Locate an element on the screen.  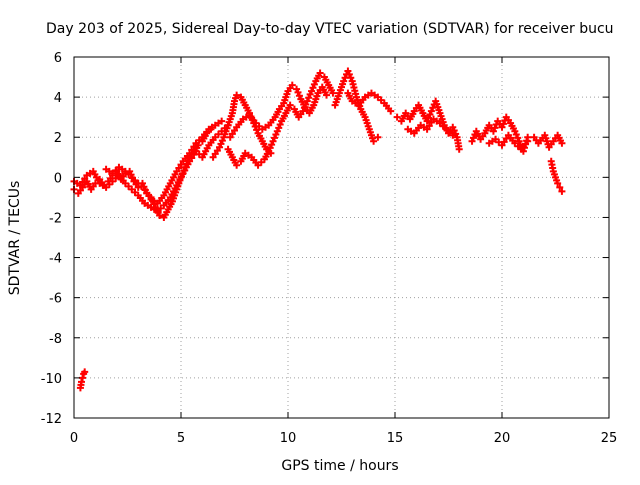
x-tick-label: 5 is located at coordinates (181, 438).